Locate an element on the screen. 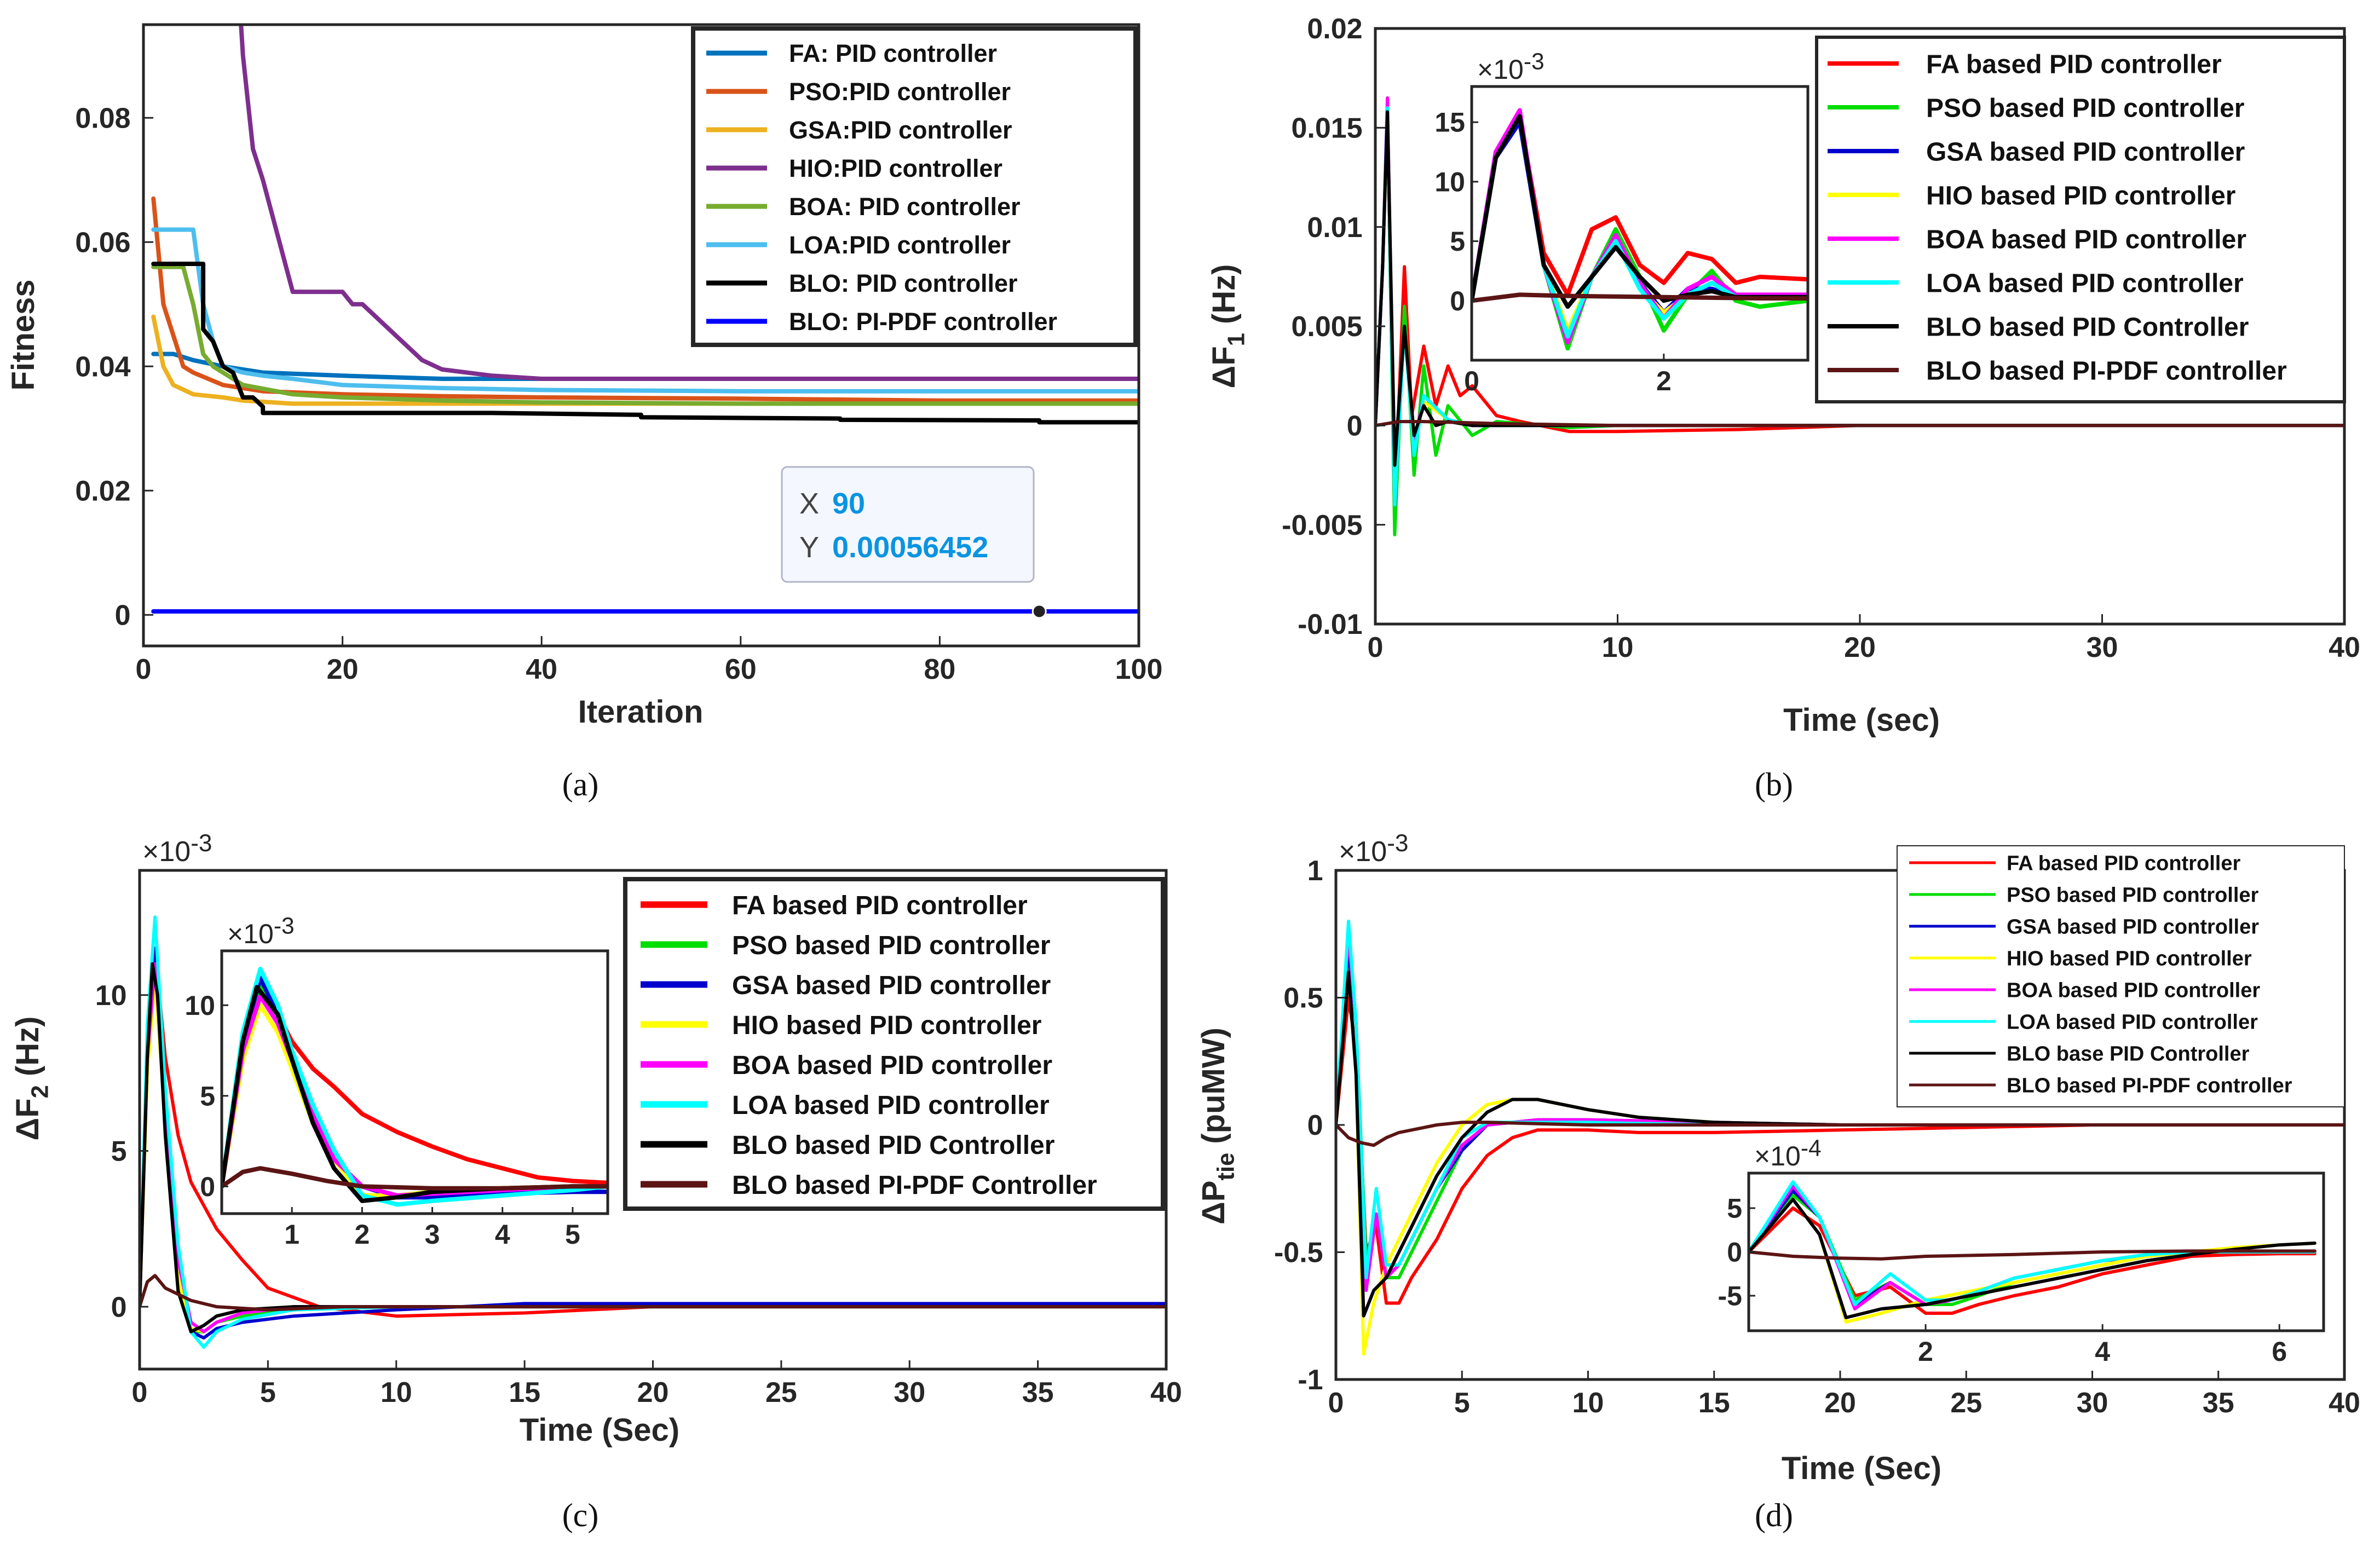 This screenshot has height=1553, width=2380. chart-a-xtick-label: 60 is located at coordinates (741, 670).